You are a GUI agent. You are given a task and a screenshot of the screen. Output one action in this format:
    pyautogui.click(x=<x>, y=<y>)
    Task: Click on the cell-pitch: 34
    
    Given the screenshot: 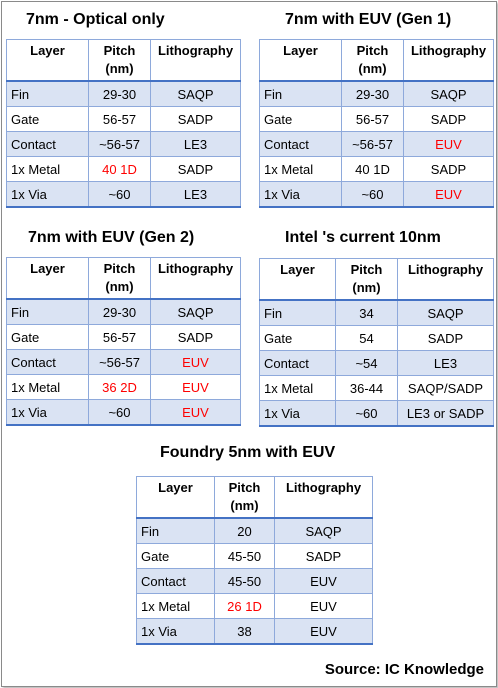 What is the action you would take?
    pyautogui.click(x=366, y=312)
    